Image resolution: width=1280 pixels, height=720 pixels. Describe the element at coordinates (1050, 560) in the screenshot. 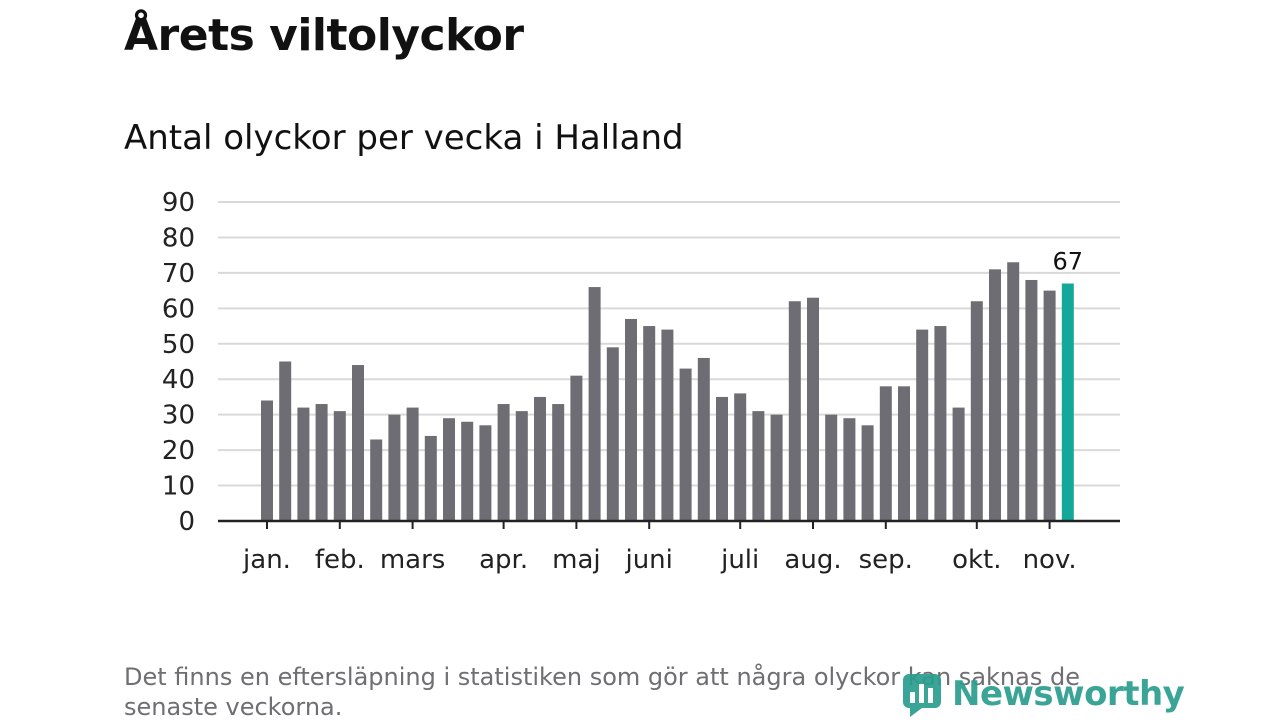

I see `x-tick-label: nov.` at that location.